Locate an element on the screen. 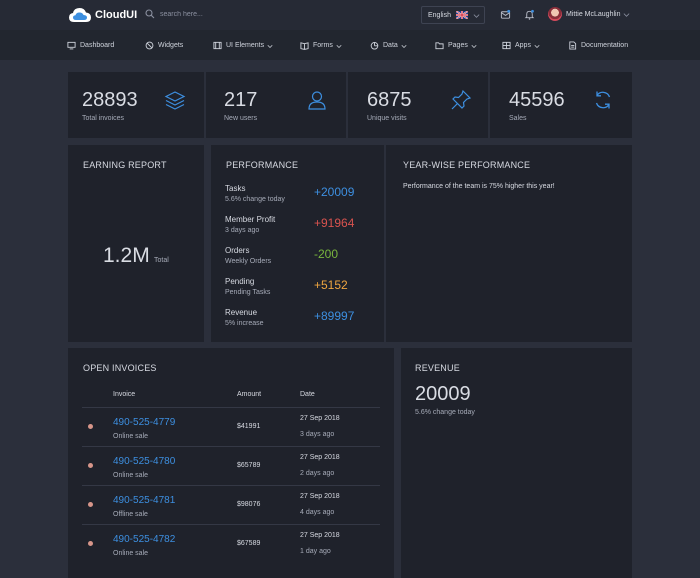  invoice-ago: 2 days ago is located at coordinates (317, 473).